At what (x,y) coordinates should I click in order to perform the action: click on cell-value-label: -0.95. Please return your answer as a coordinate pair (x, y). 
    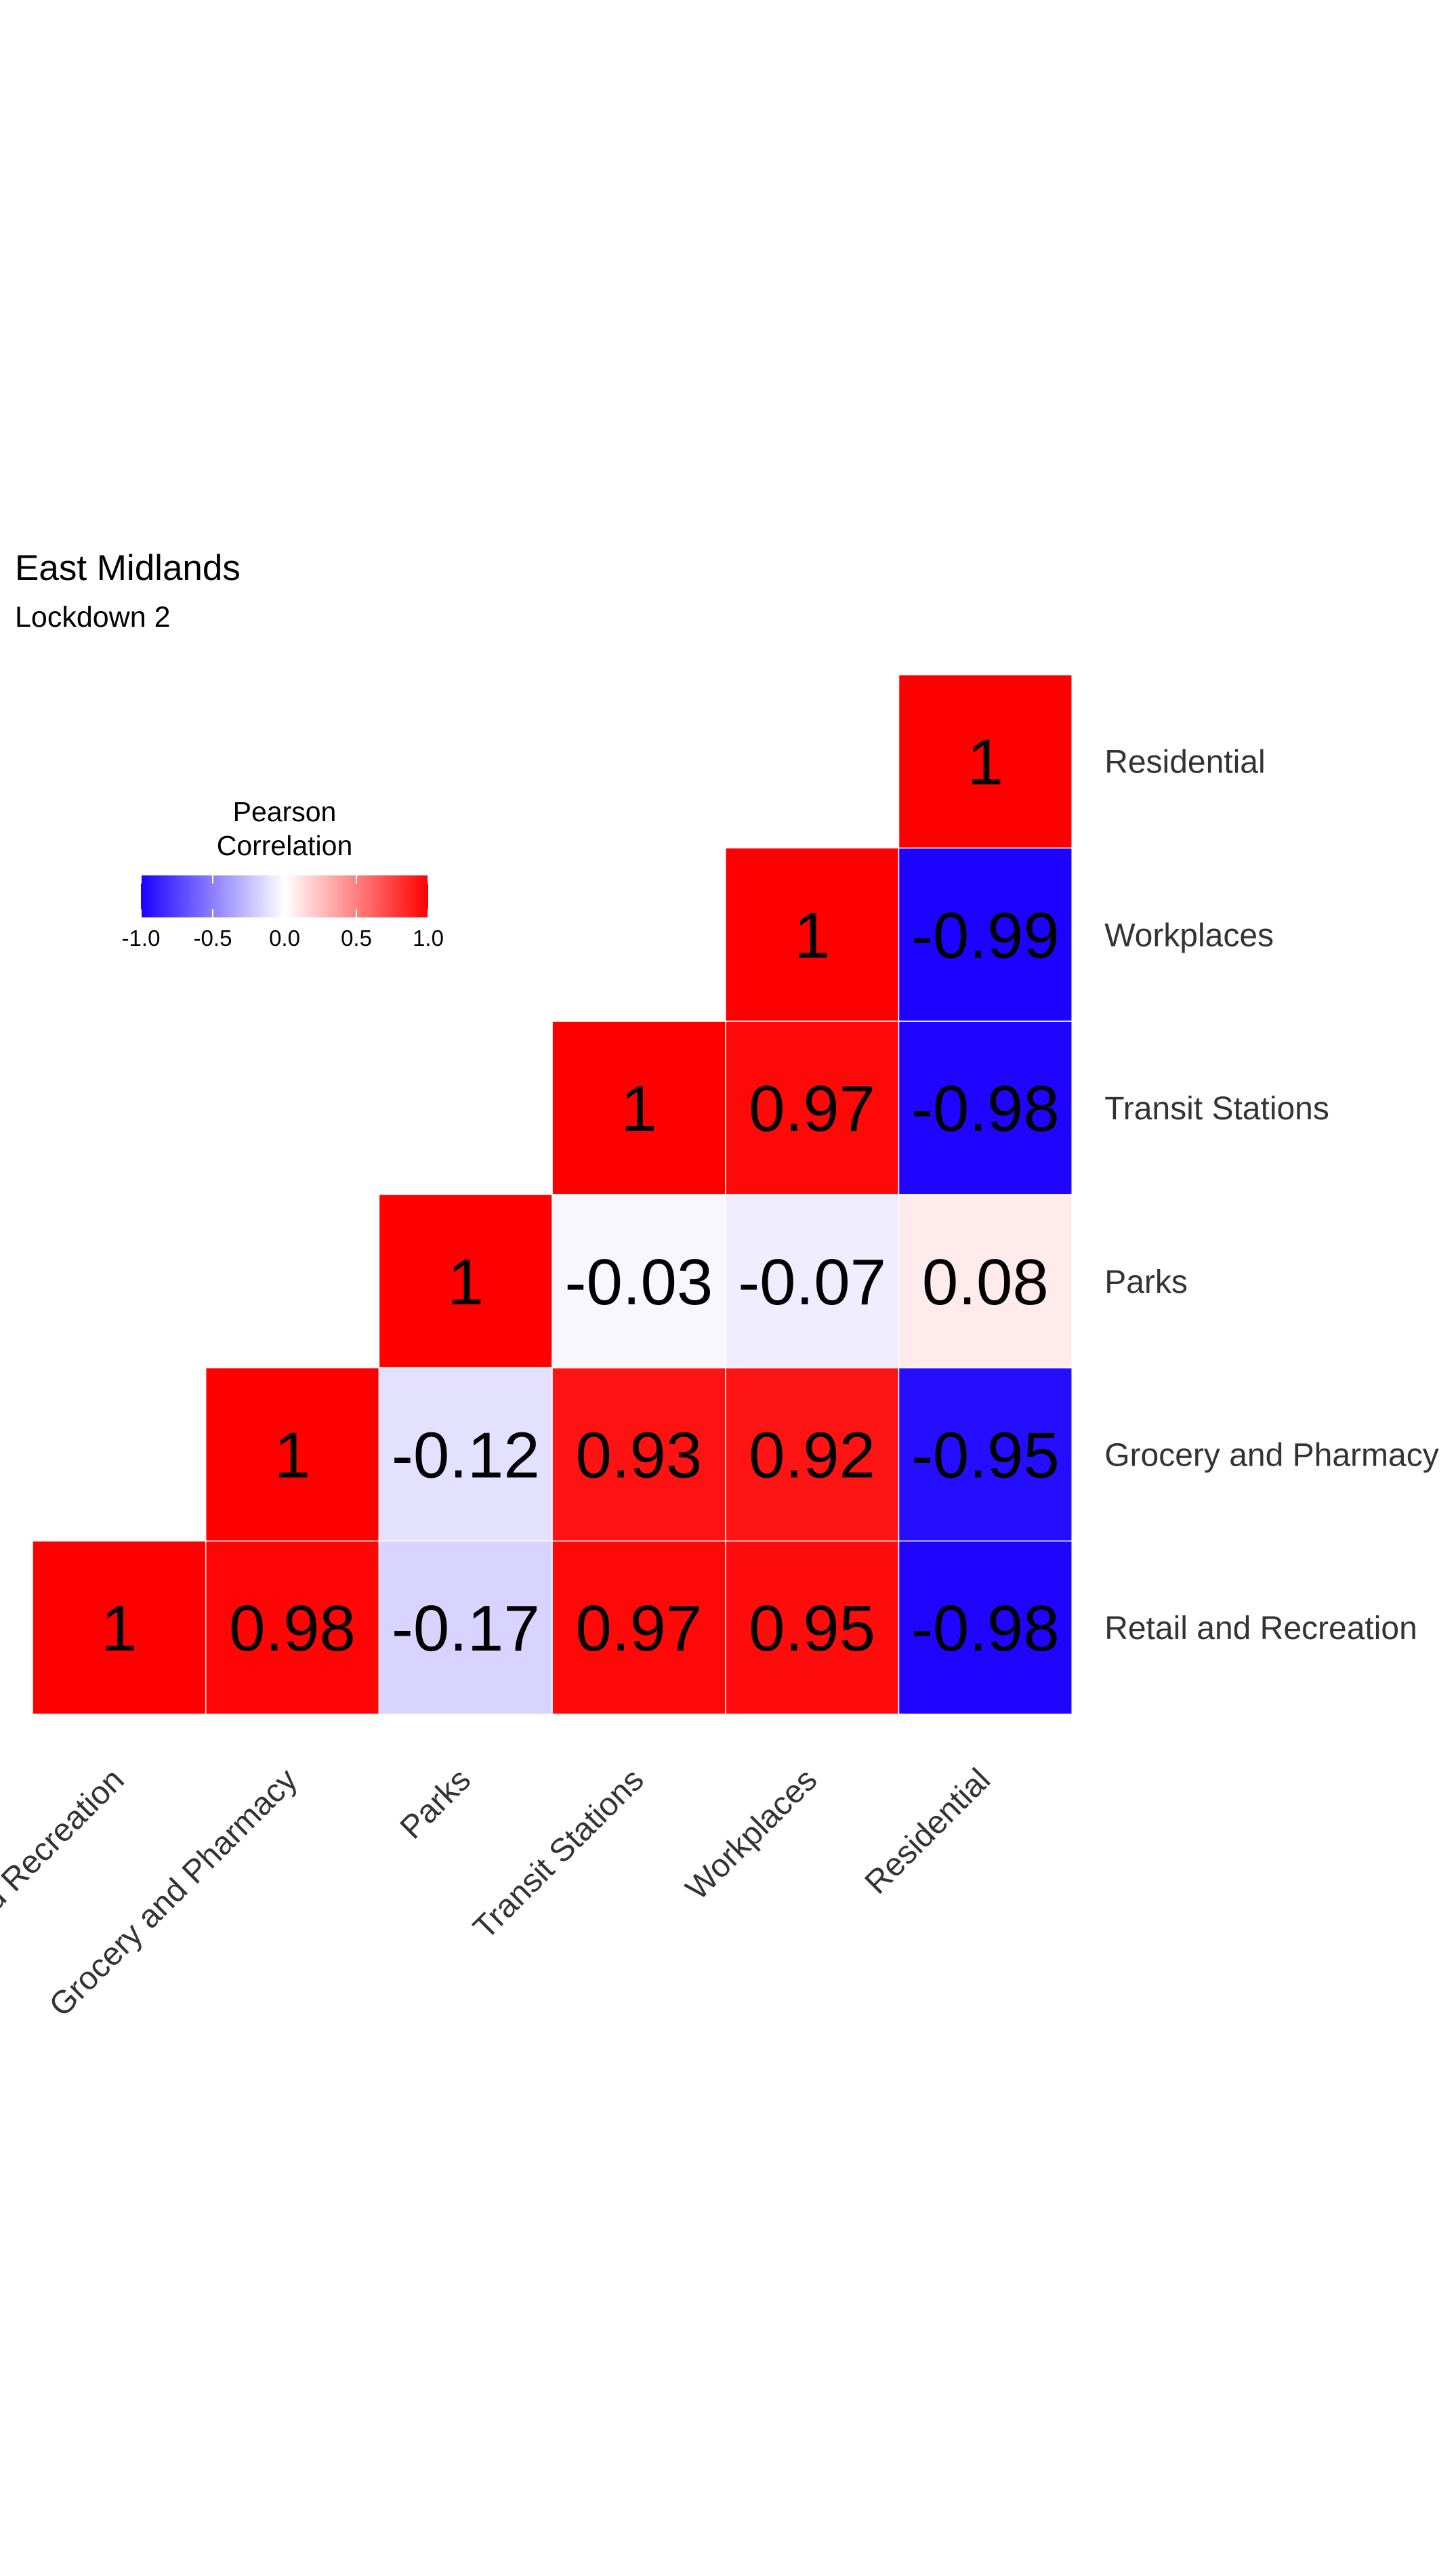
    Looking at the image, I should click on (985, 1455).